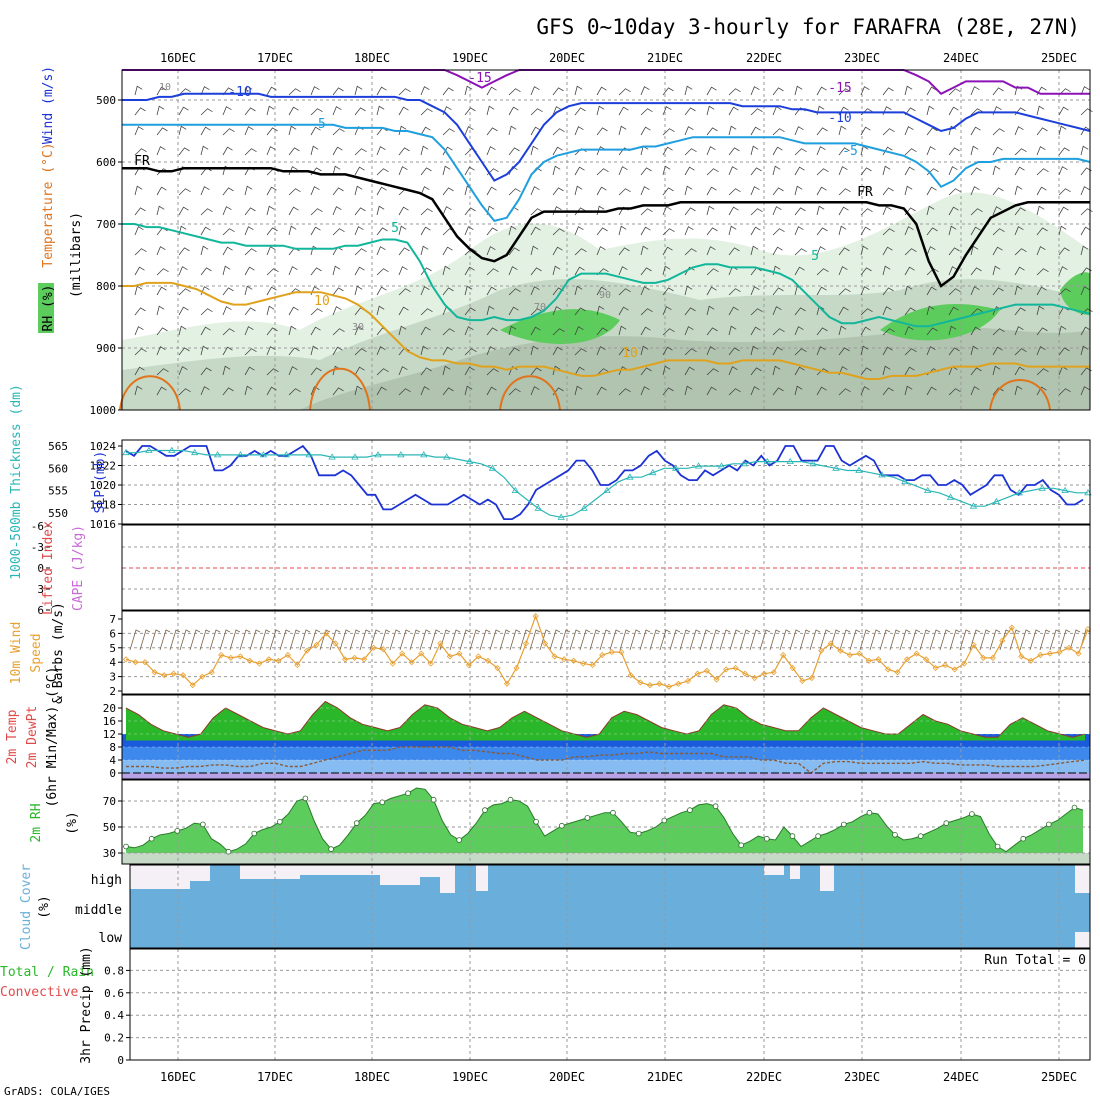 The height and width of the screenshot is (1100, 1100). What do you see at coordinates (103, 524) in the screenshot?
I see `slp-tick-label-0: 1016` at bounding box center [103, 524].